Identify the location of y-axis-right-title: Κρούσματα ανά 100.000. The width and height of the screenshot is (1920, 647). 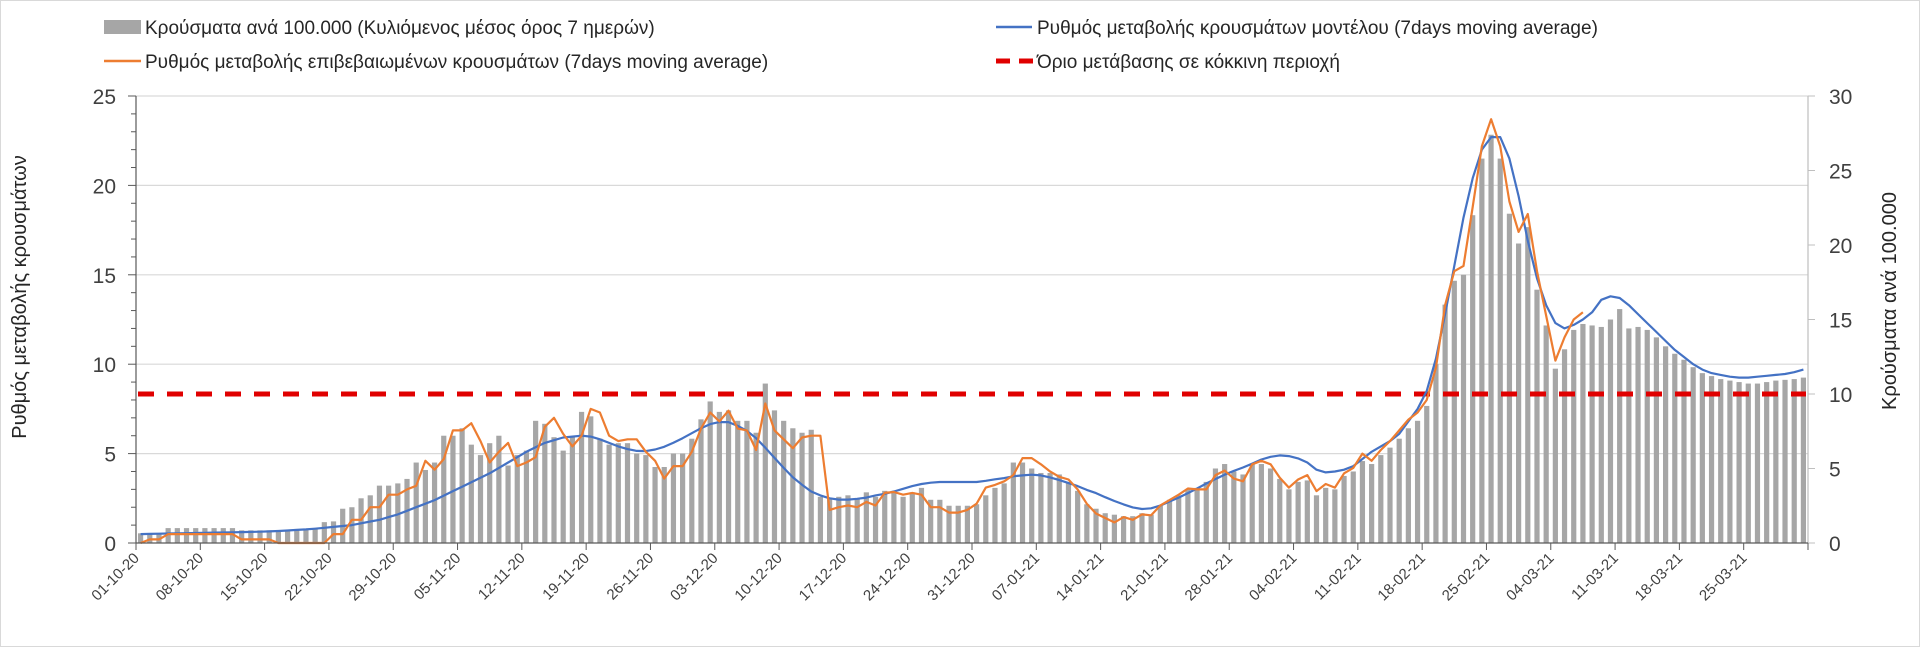
(1890, 301).